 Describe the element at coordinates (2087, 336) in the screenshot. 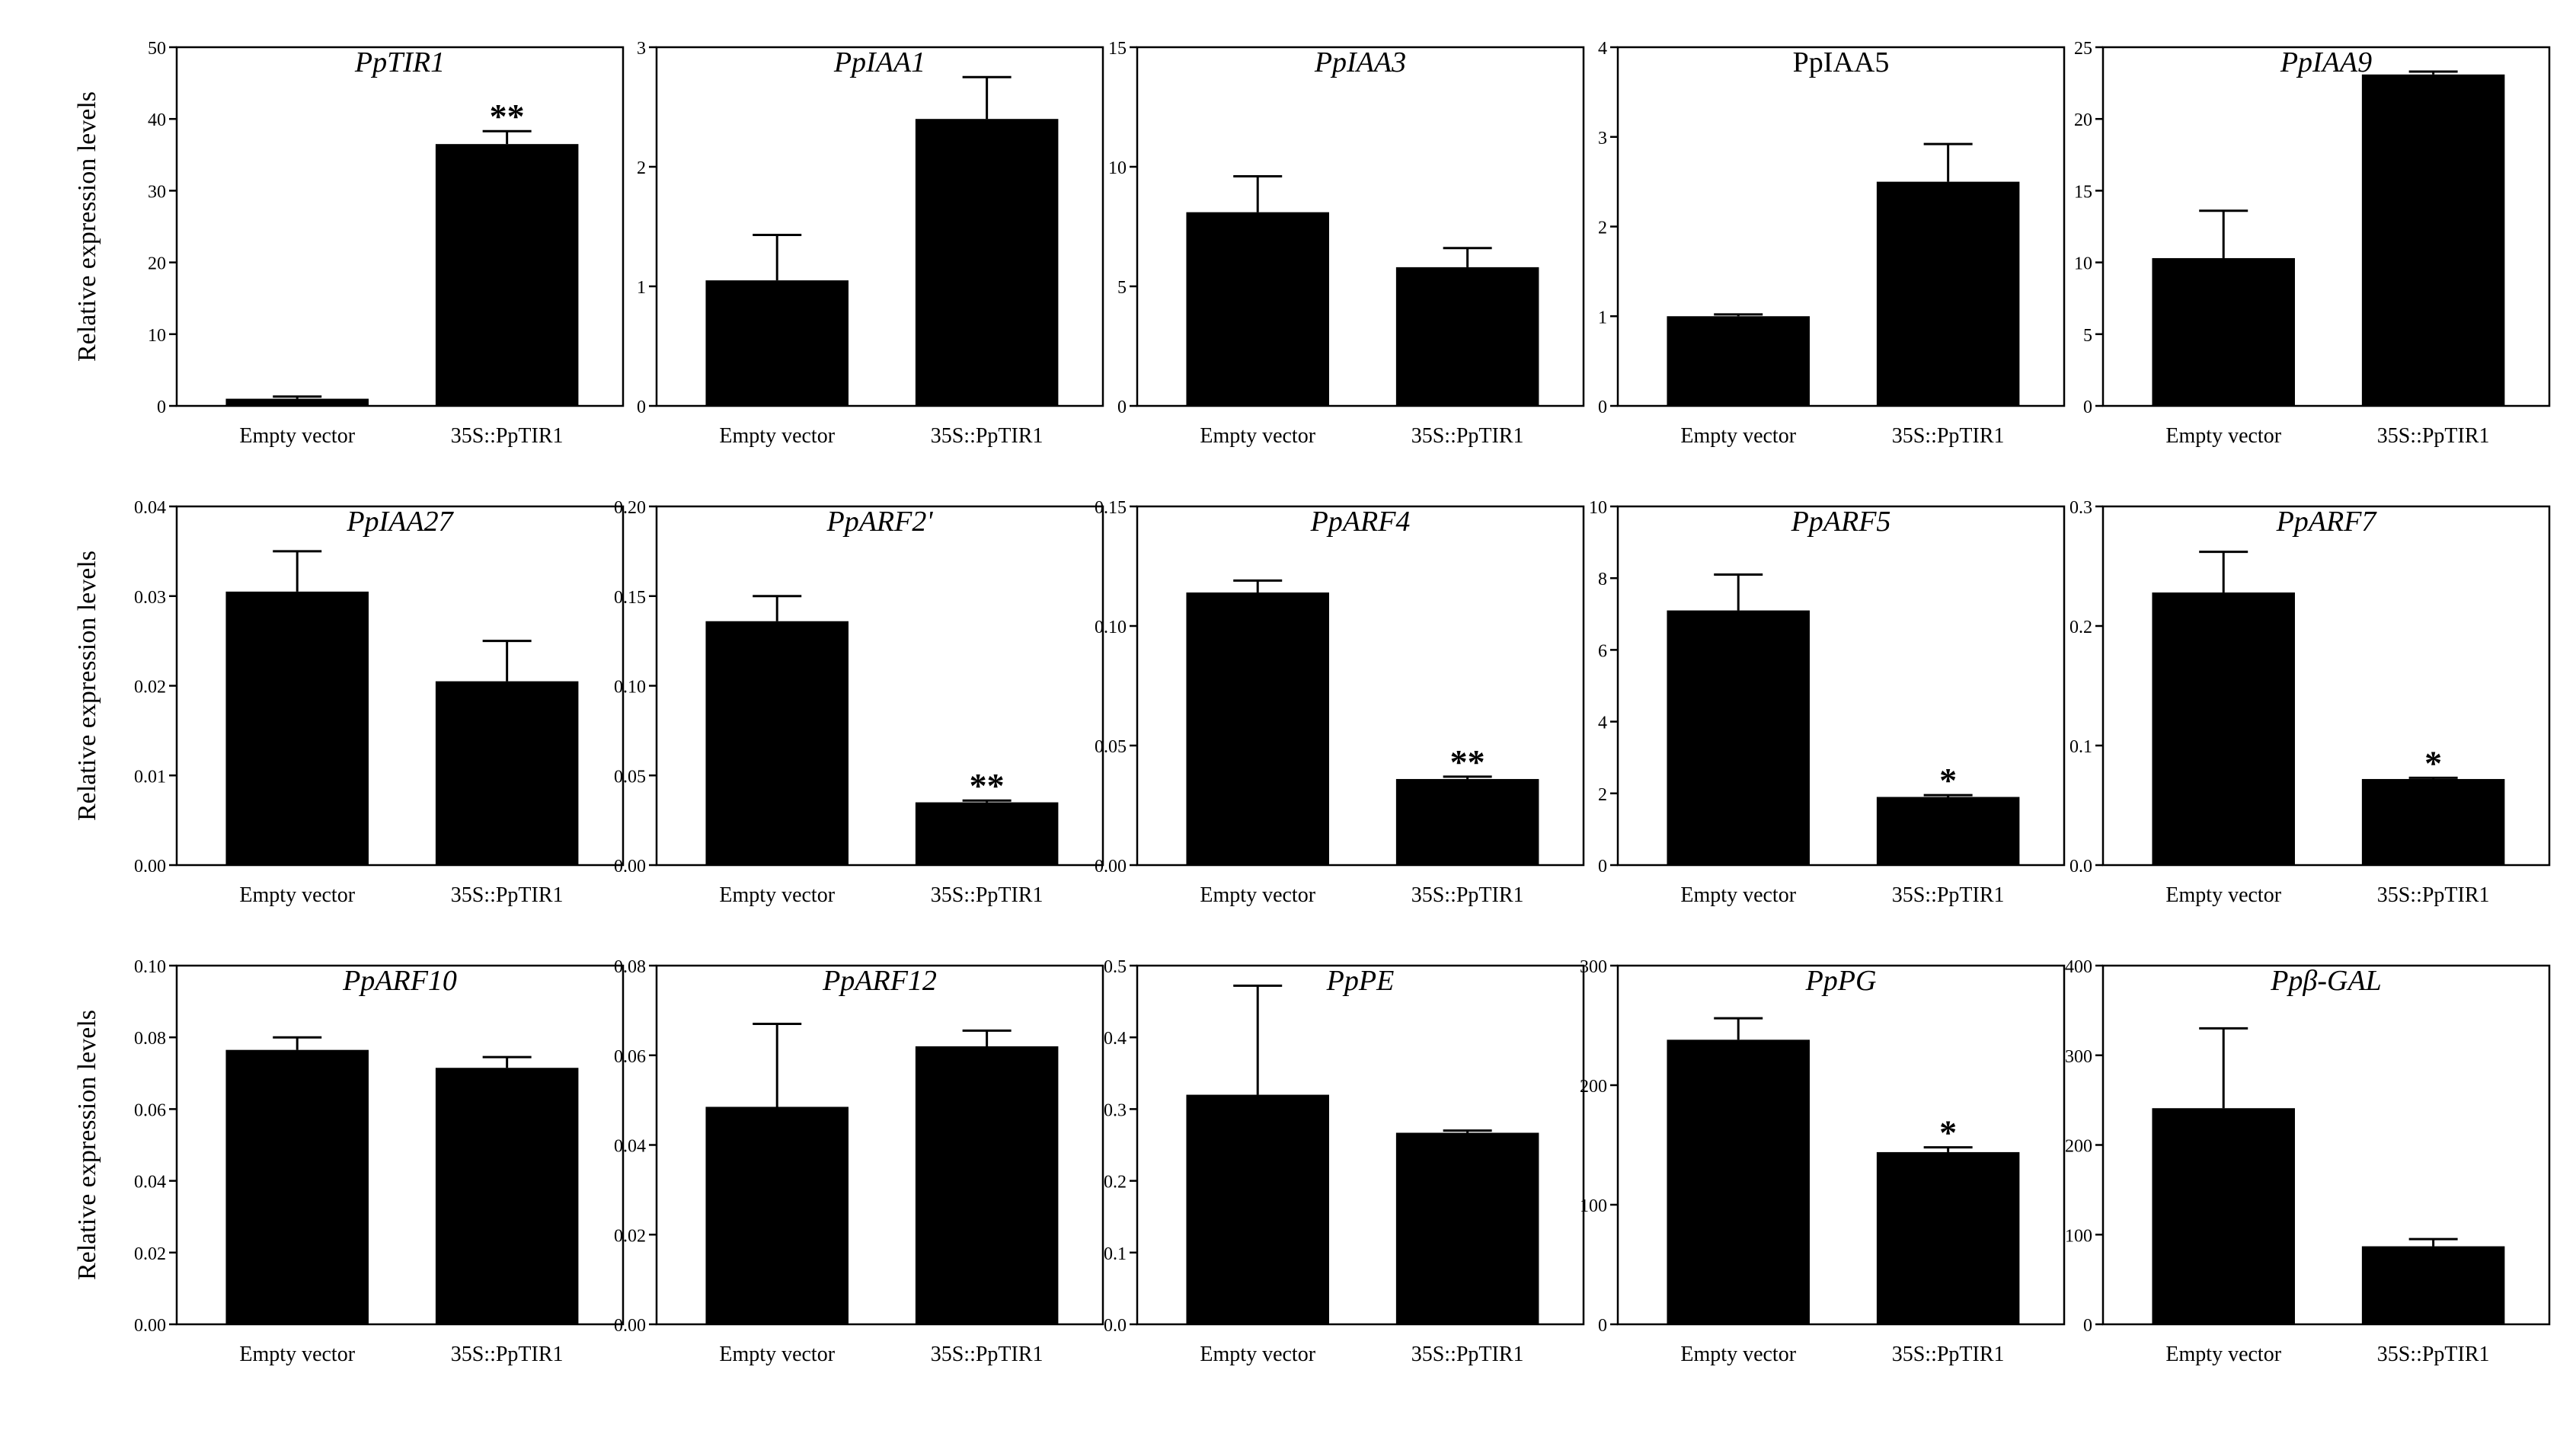

I see `y-tick-label: 5` at that location.